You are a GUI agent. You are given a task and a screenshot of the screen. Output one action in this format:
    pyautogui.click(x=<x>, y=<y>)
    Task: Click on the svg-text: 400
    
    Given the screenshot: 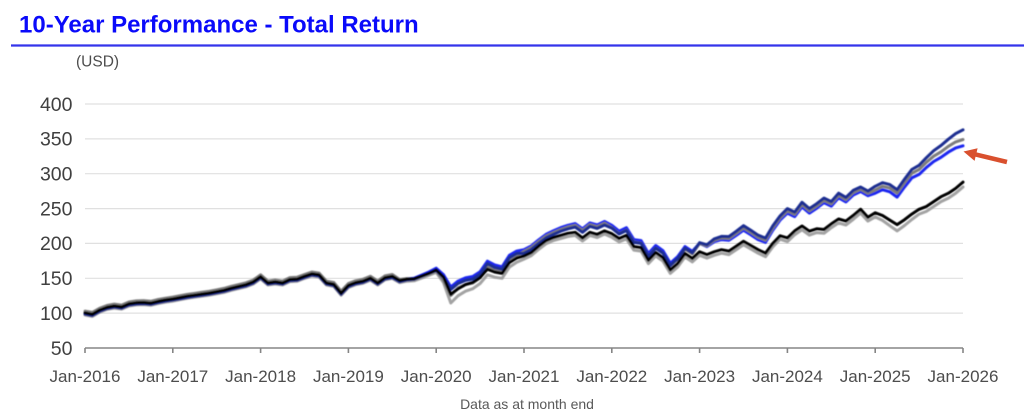 What is the action you would take?
    pyautogui.click(x=56, y=105)
    